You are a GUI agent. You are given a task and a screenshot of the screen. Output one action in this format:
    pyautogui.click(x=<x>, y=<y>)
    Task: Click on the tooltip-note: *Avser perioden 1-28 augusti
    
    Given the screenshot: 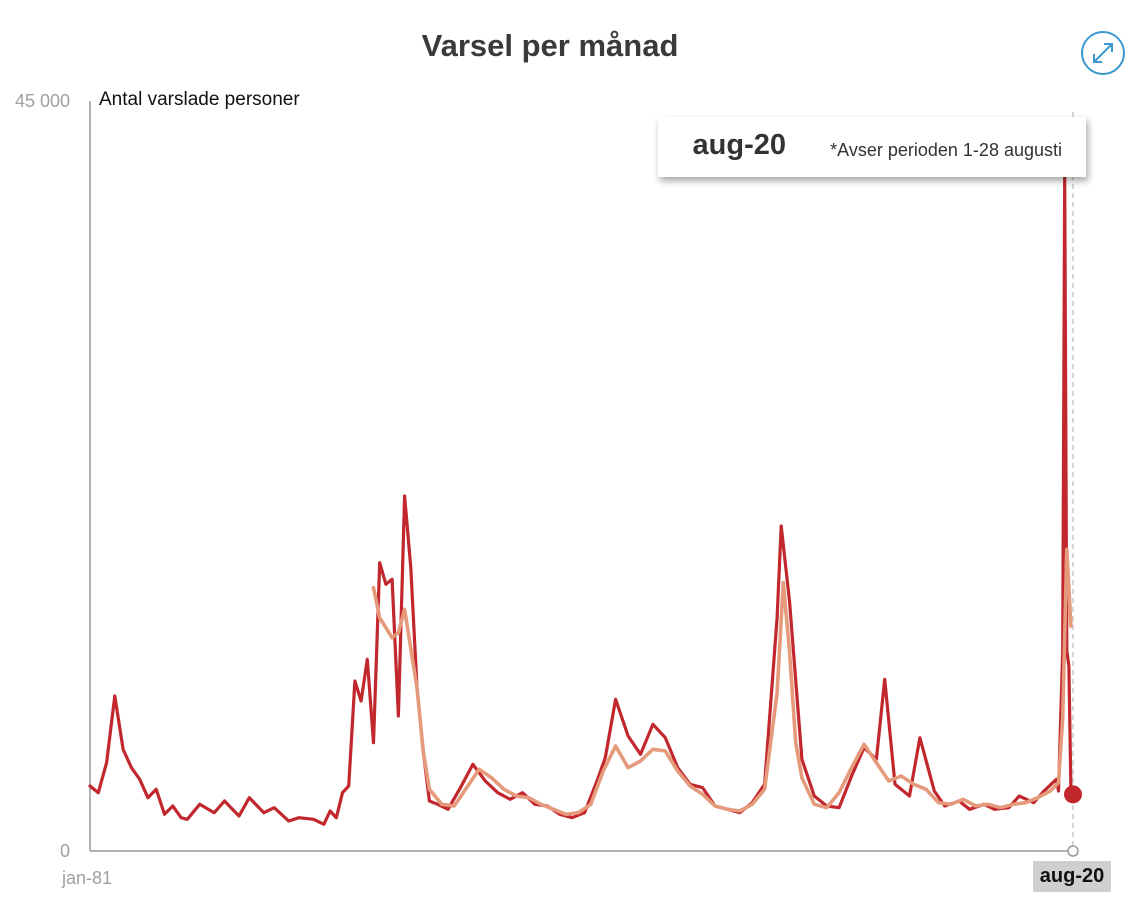 What is the action you would take?
    pyautogui.click(x=946, y=150)
    